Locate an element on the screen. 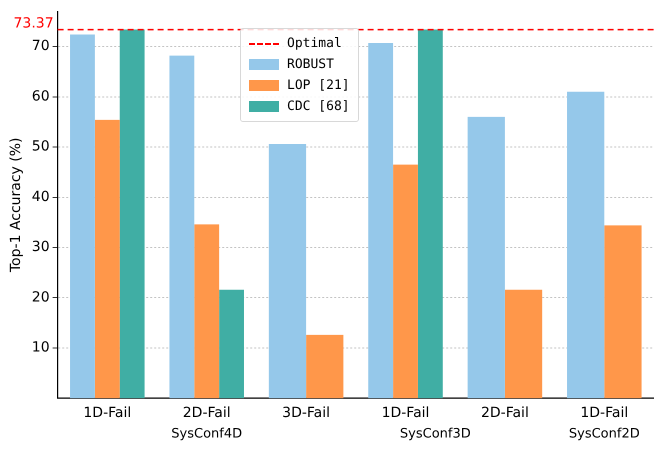  y-tick-label: 60 is located at coordinates (41, 96).